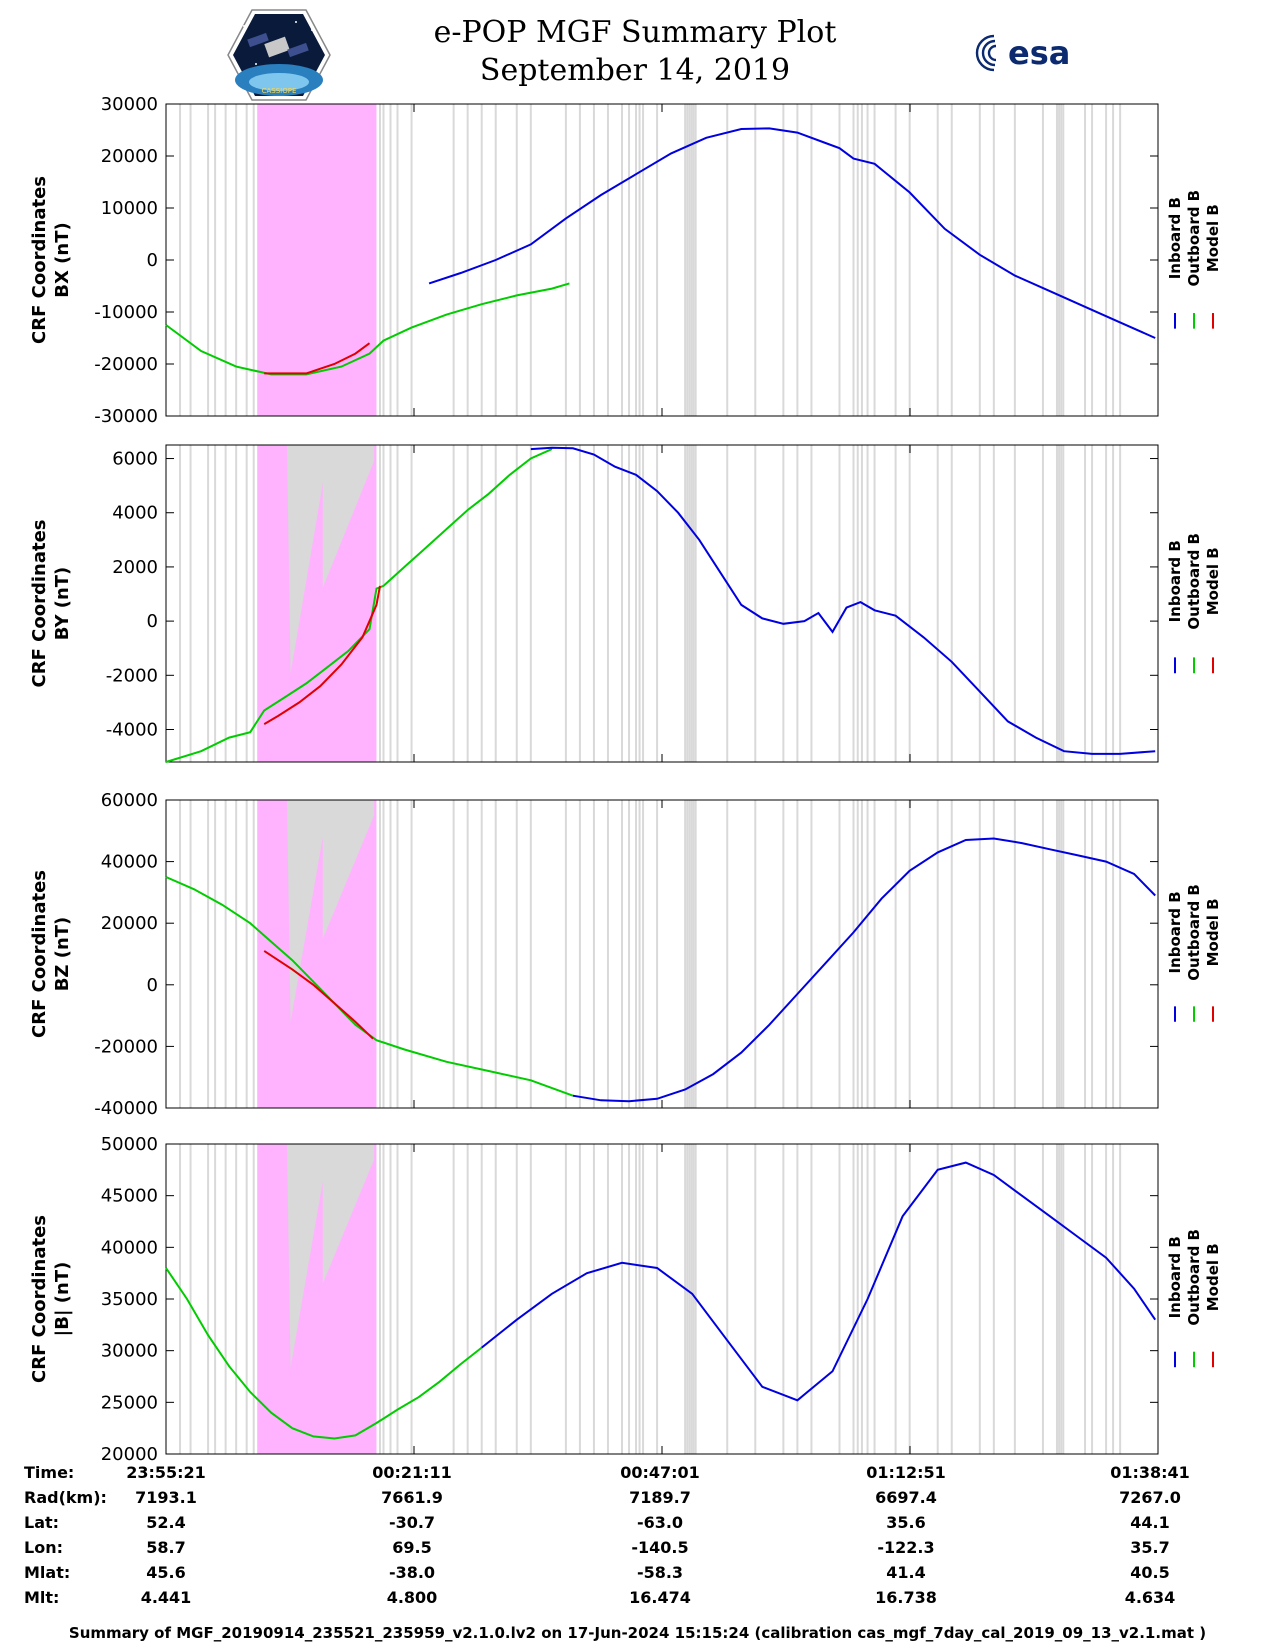  I want to click on y-tick-label: 6000, so click(135, 459).